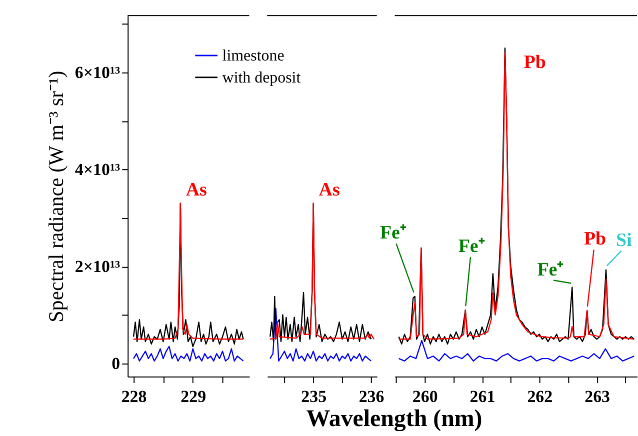 Image resolution: width=638 pixels, height=436 pixels. Describe the element at coordinates (262, 77) in the screenshot. I see `legend-label: with deposit` at that location.